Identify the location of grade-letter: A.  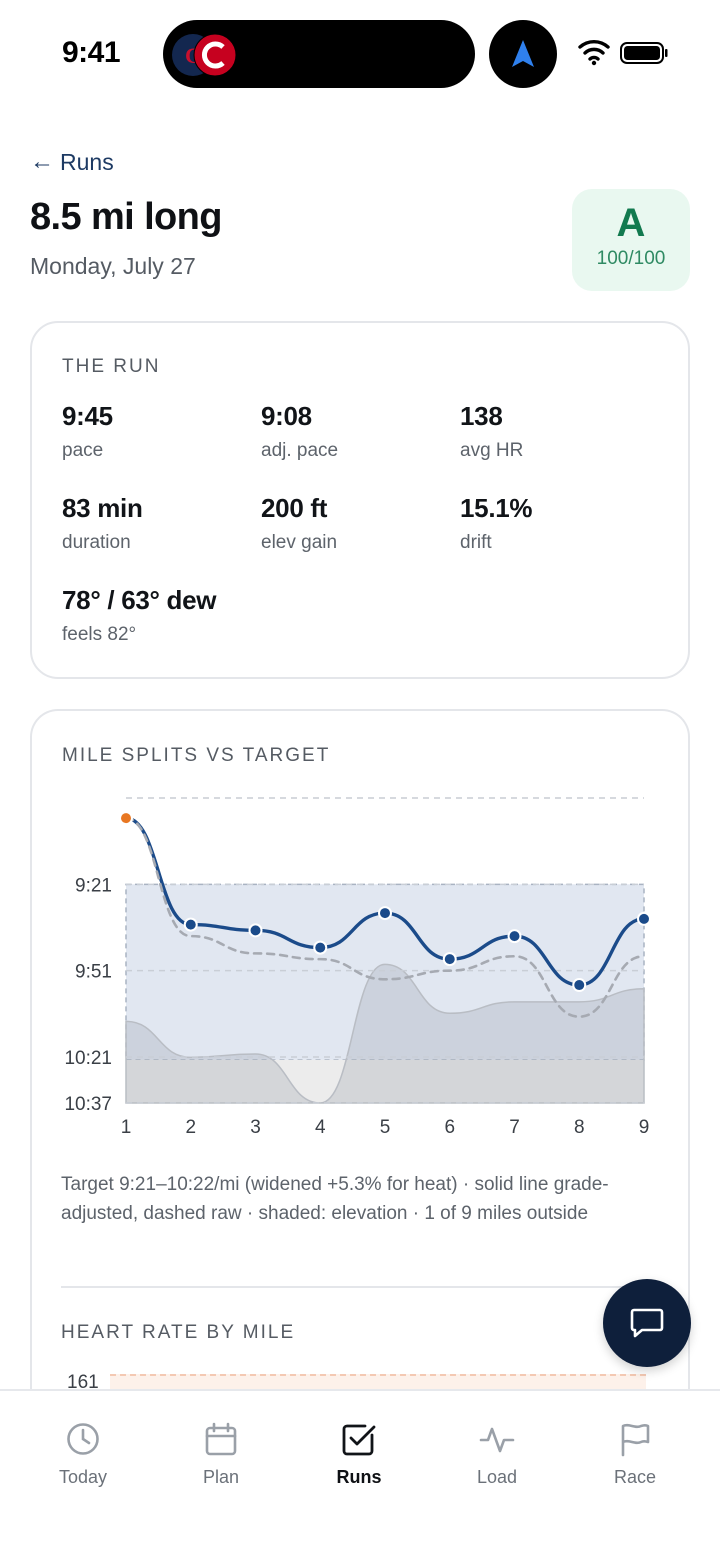
(631, 223).